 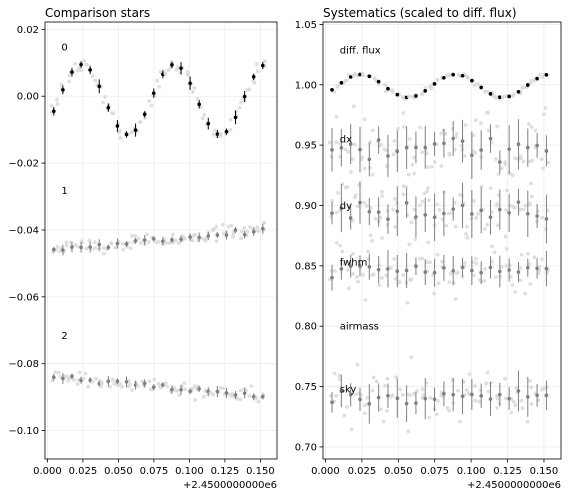 I want to click on comparison-y-tick-label: −0.04, so click(x=23, y=230).